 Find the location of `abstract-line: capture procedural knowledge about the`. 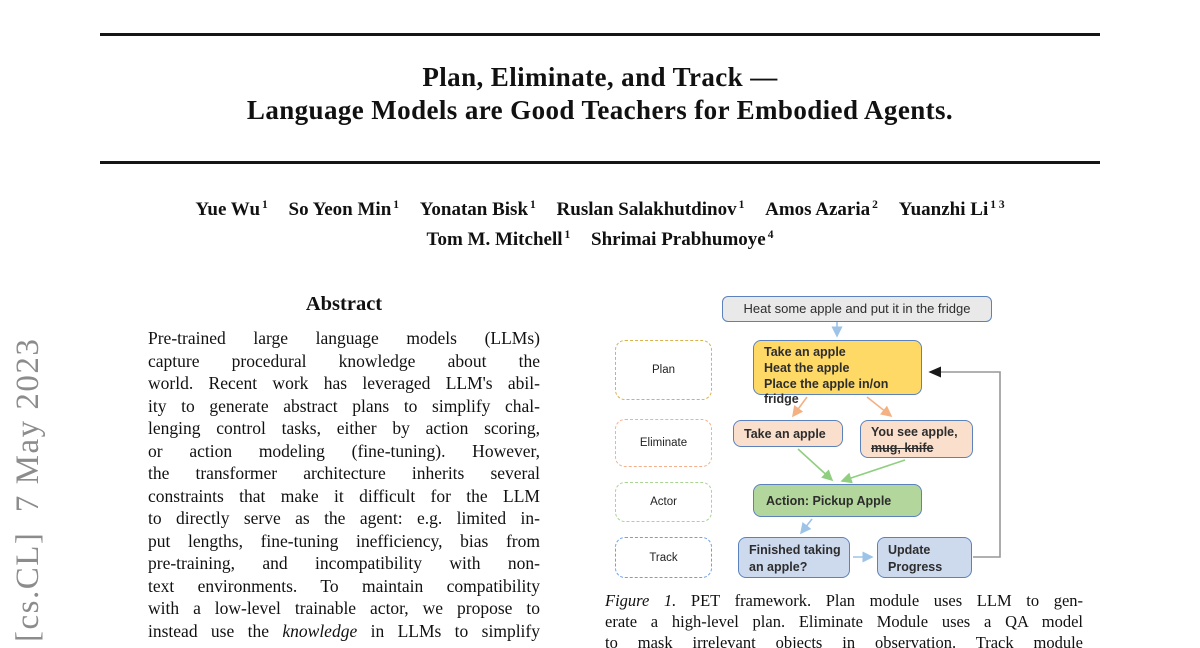

abstract-line: capture procedural knowledge about the is located at coordinates (344, 360).